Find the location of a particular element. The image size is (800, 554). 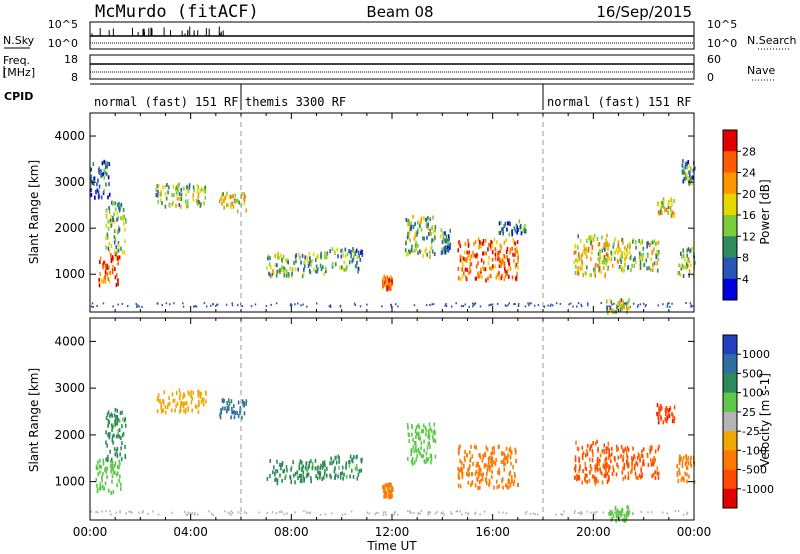

cpid-segment-label: themis 3300 RF is located at coordinates (295, 102).